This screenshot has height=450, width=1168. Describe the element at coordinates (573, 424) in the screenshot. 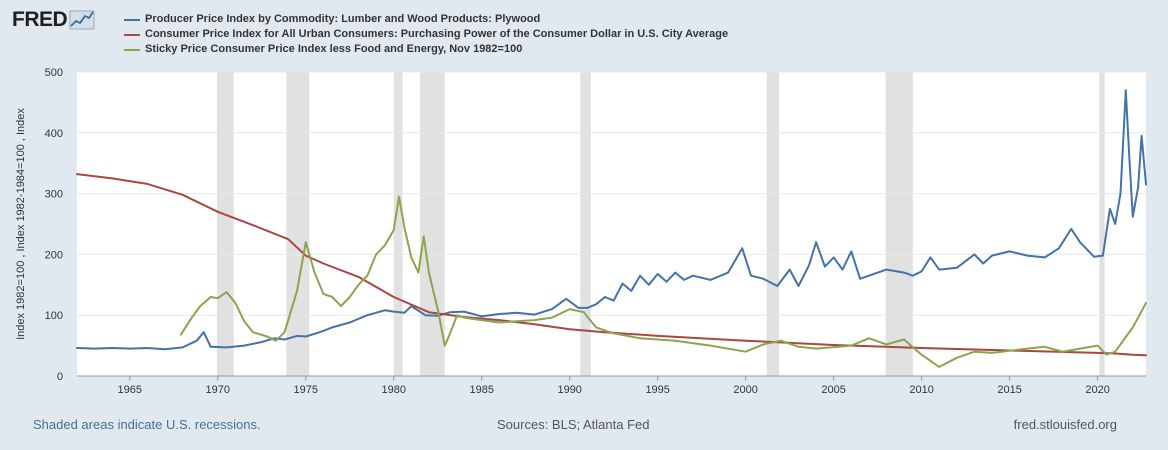

I see `sources-text: Sources: BLS; Atlanta Fed` at that location.